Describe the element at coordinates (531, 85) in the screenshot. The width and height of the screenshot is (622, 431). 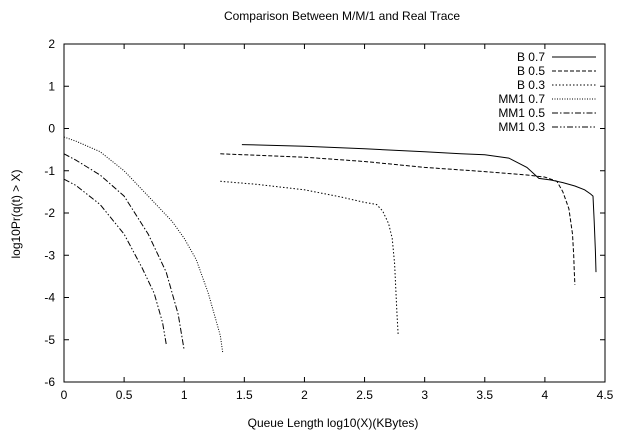
I see `legend-label-b-0-3: B 0.3` at that location.